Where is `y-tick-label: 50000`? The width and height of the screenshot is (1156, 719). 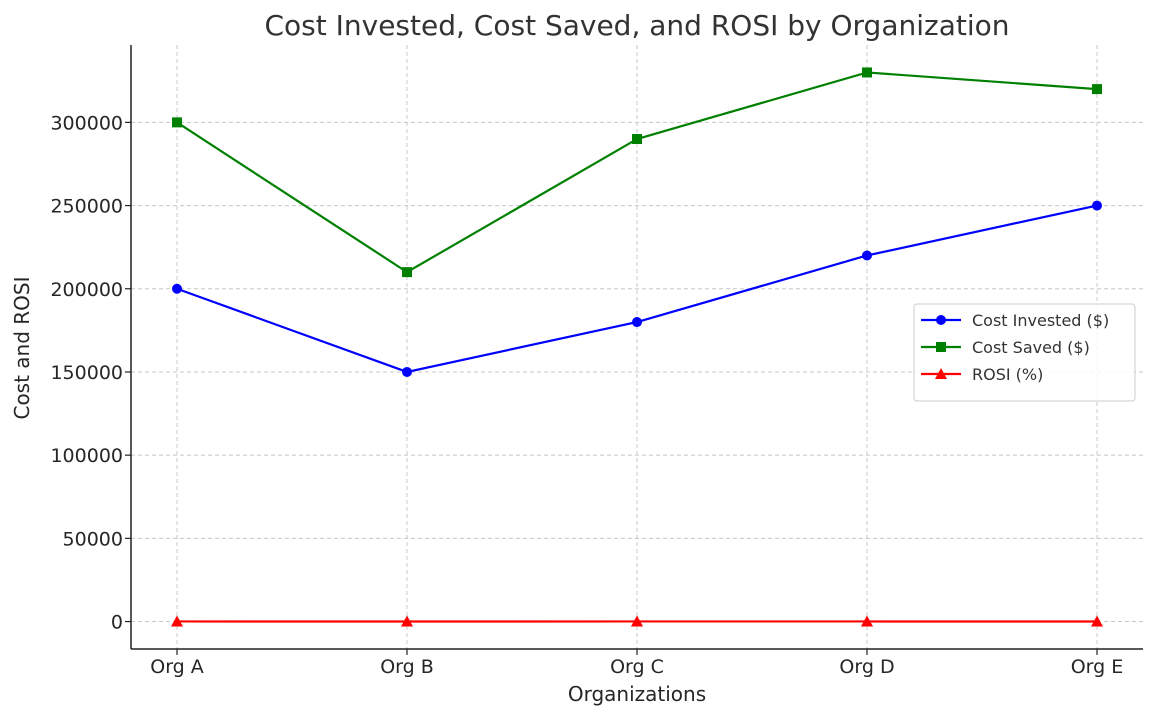 y-tick-label: 50000 is located at coordinates (93, 539).